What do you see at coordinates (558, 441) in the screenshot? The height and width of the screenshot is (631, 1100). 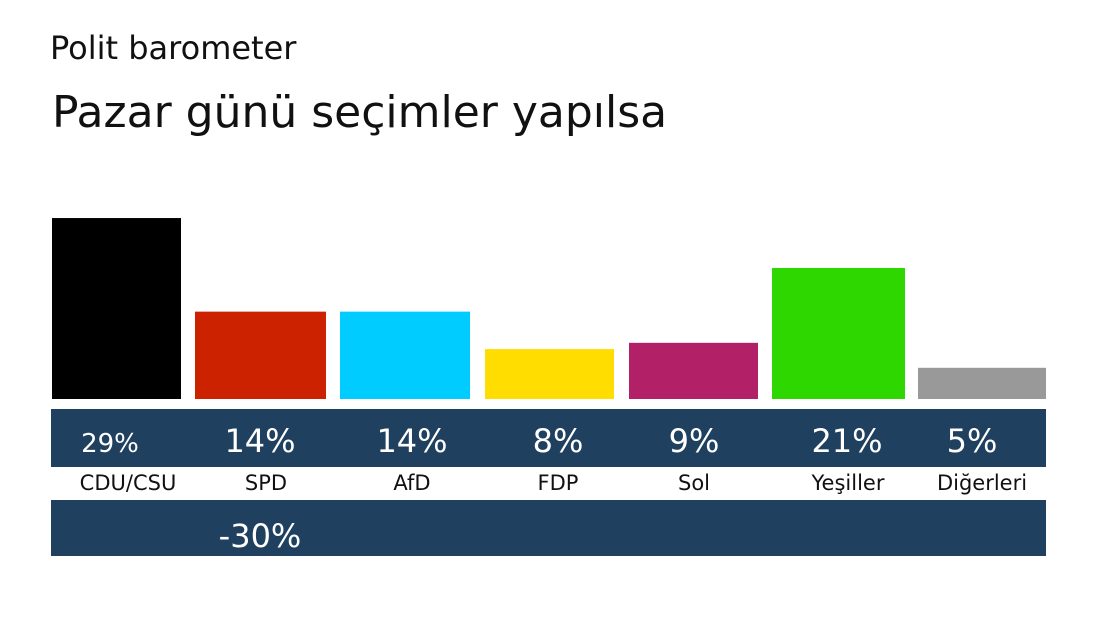 I see `value-label-3: 8%` at bounding box center [558, 441].